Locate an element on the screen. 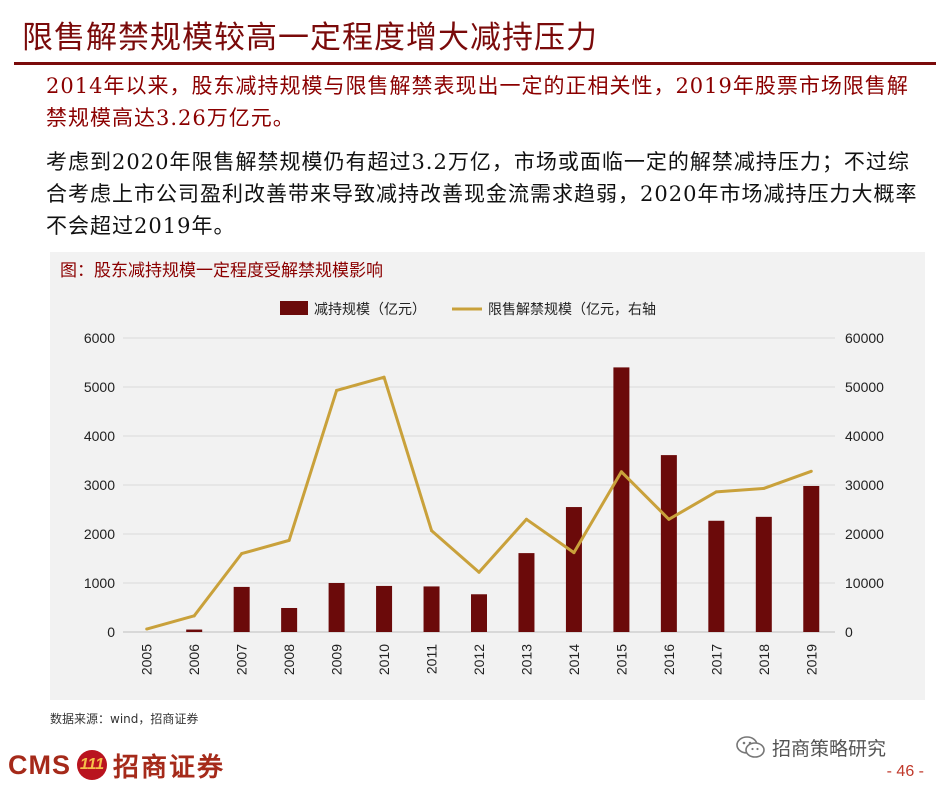  x-tick-label: 2018 is located at coordinates (764, 659).